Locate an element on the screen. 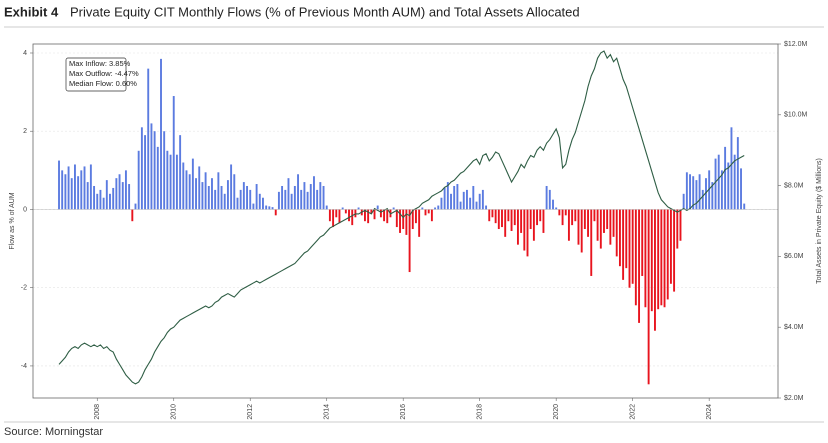  y2-tick-label: $12.0M is located at coordinates (796, 44).